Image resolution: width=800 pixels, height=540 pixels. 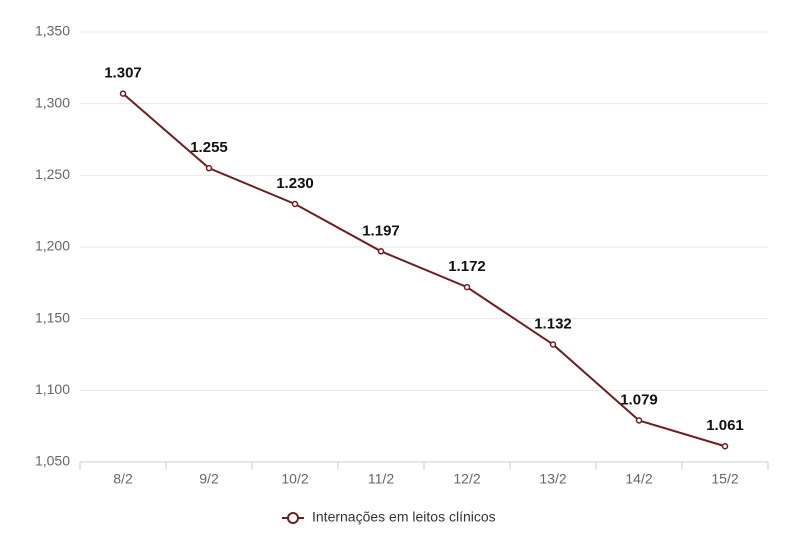 What do you see at coordinates (724, 479) in the screenshot?
I see `x-tick-label: 15/2` at bounding box center [724, 479].